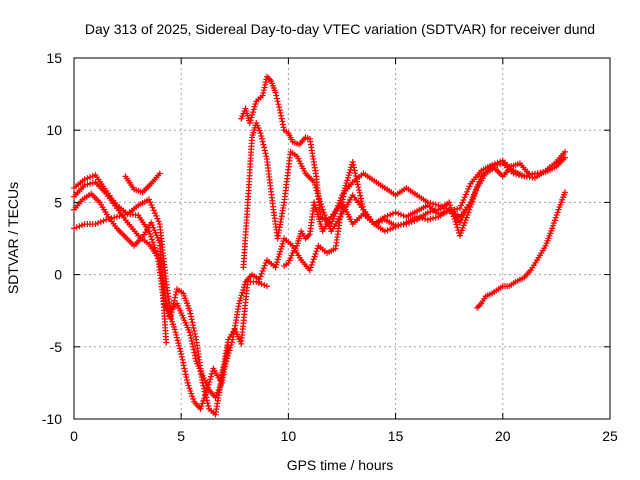 This screenshot has width=640, height=480. Describe the element at coordinates (610, 436) in the screenshot. I see `x-tick-label: 25` at that location.